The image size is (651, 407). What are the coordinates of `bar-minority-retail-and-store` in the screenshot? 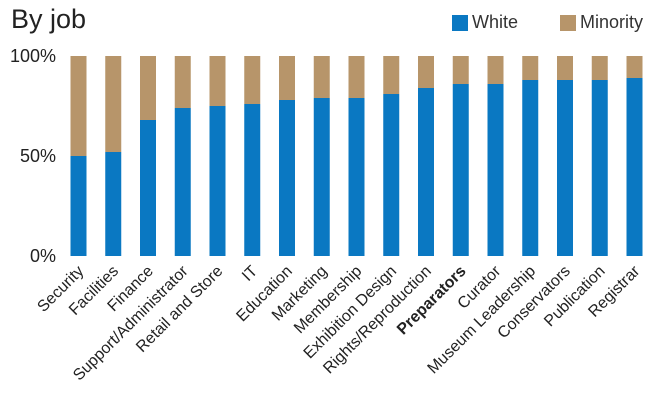 It's located at (217, 81).